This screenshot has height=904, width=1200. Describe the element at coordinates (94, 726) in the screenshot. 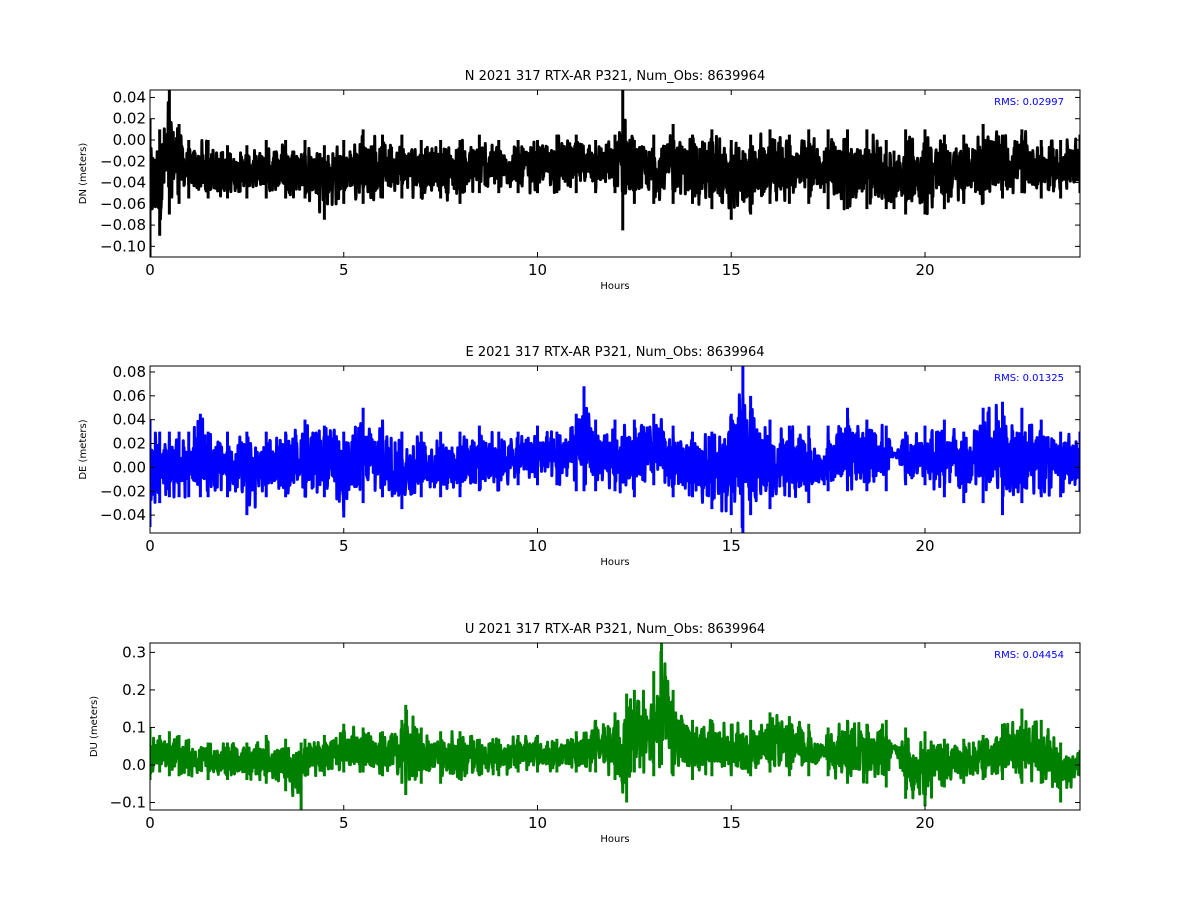

I see `y-axis-label: DU (meters)` at that location.